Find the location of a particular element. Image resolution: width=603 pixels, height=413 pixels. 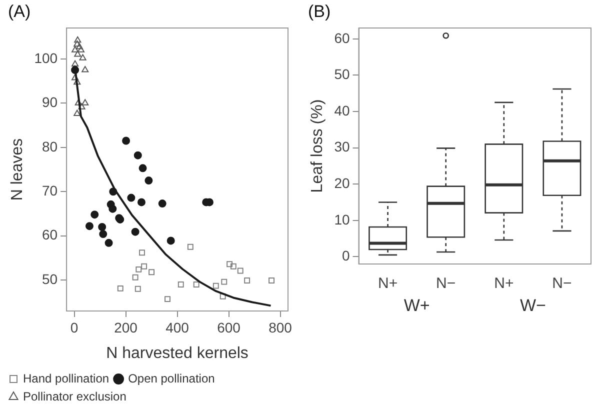

x-tick-label: 400 is located at coordinates (178, 327).